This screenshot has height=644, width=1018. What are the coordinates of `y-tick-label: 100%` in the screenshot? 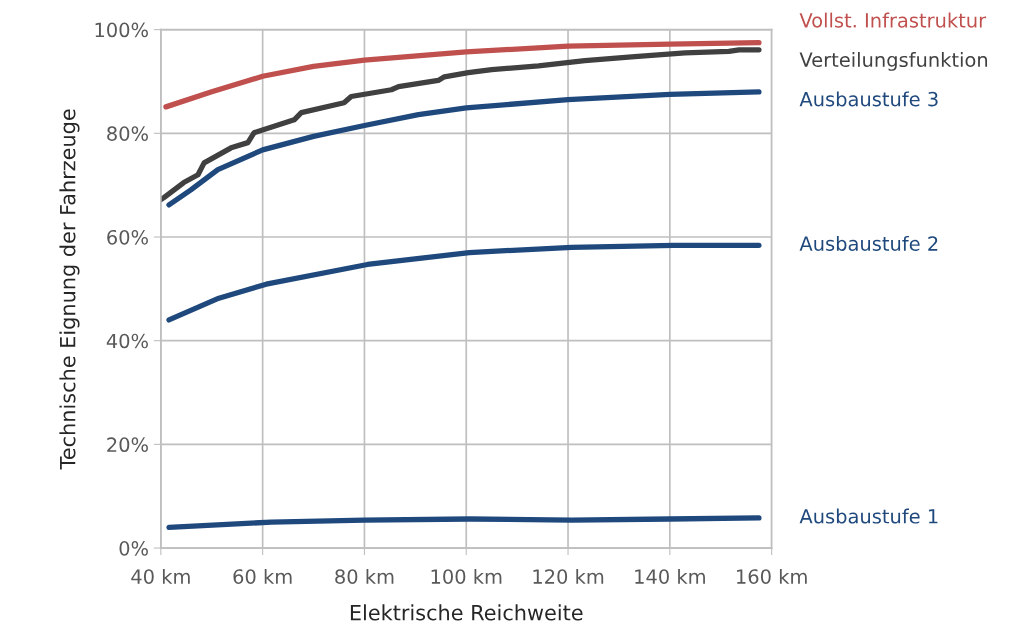 It's located at (121, 30).